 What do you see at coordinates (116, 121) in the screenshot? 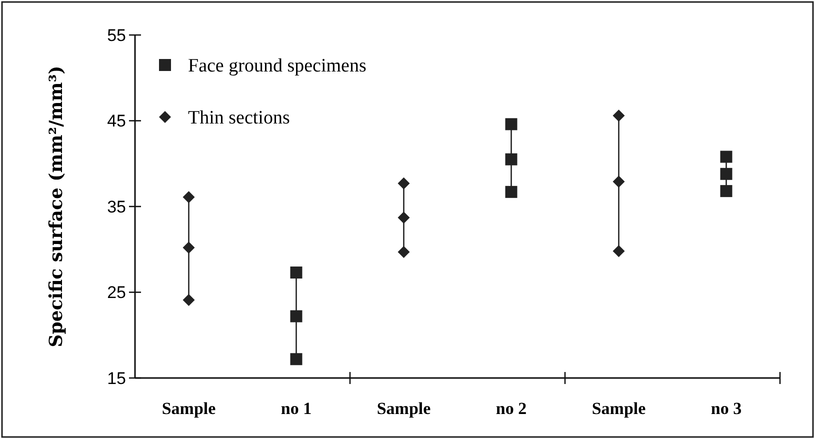
I see `y-tick-label: 45` at bounding box center [116, 121].